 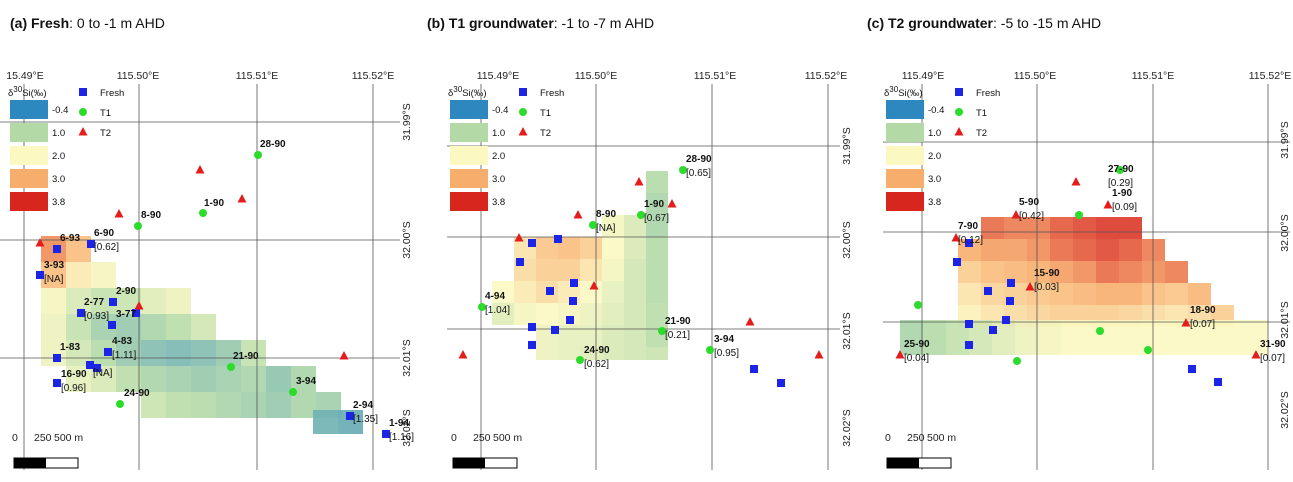 I want to click on lat-tick-label: 32.02°S, so click(x=407, y=427).